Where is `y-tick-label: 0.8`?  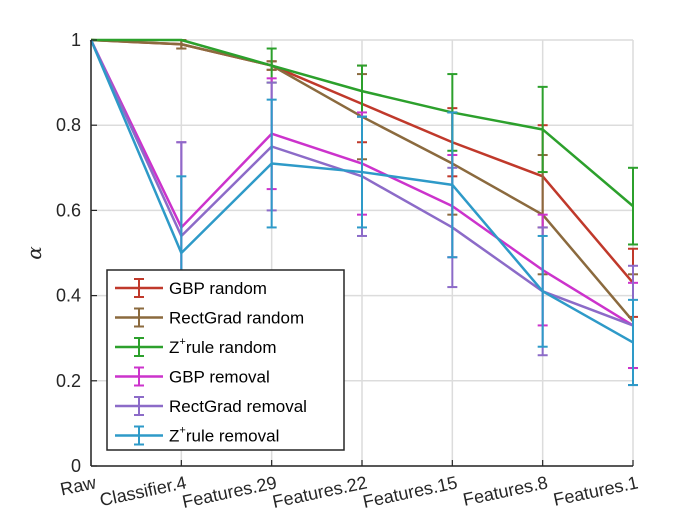 y-tick-label: 0.8 is located at coordinates (68, 125).